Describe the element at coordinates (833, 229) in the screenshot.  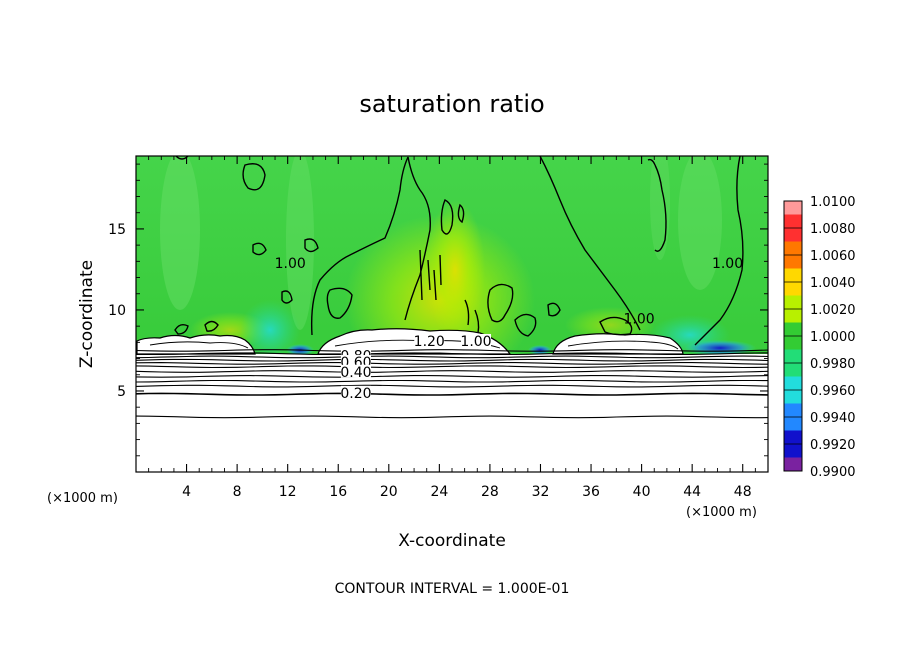
I see `colorbar-label: 1.0080` at that location.